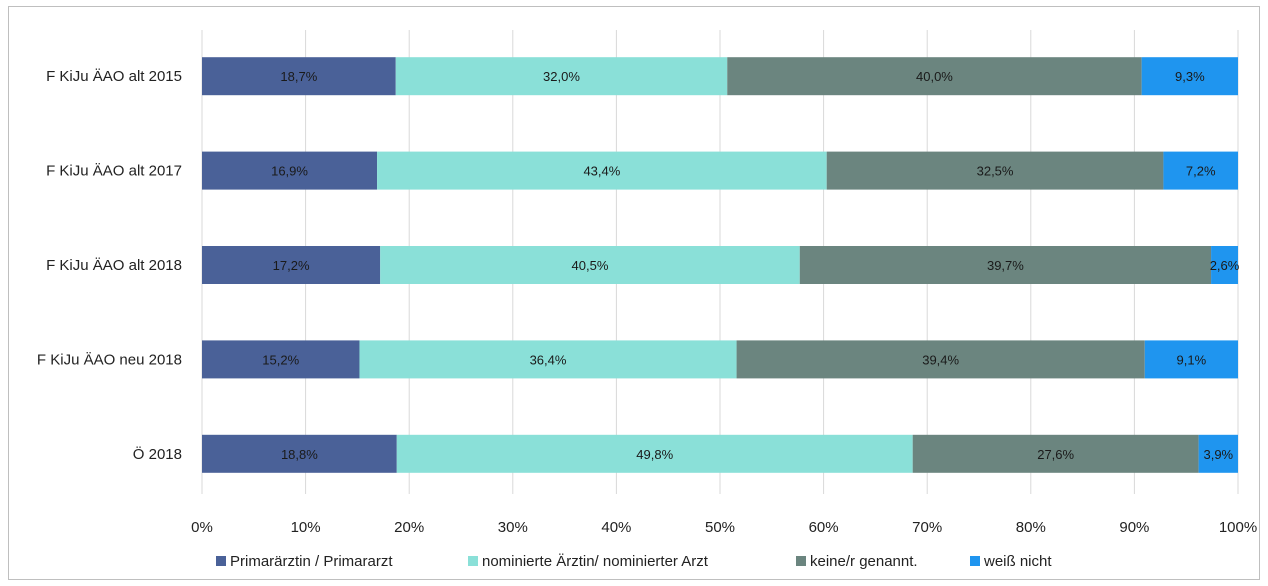 This screenshot has height=586, width=1268. I want to click on data-label: 49,8%, so click(654, 454).